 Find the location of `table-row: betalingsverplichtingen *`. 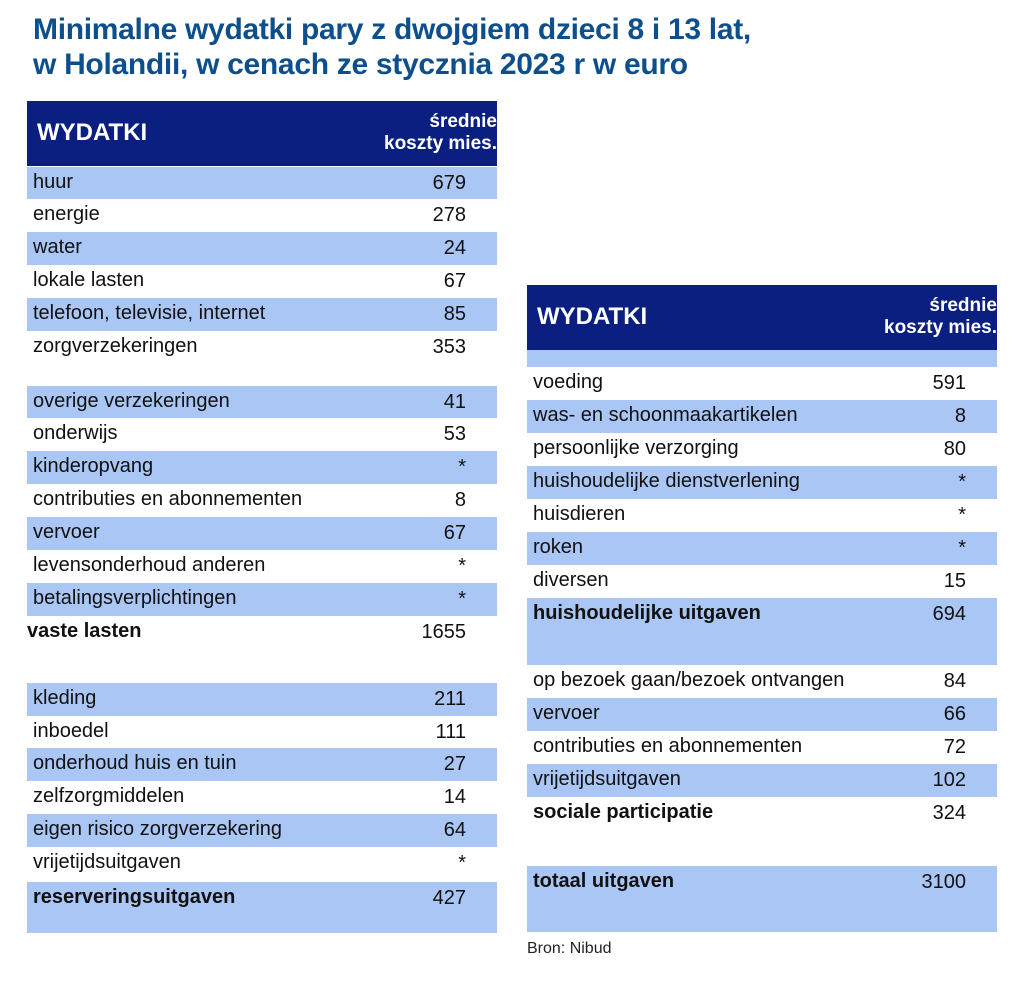

table-row: betalingsverplichtingen * is located at coordinates (262, 599).